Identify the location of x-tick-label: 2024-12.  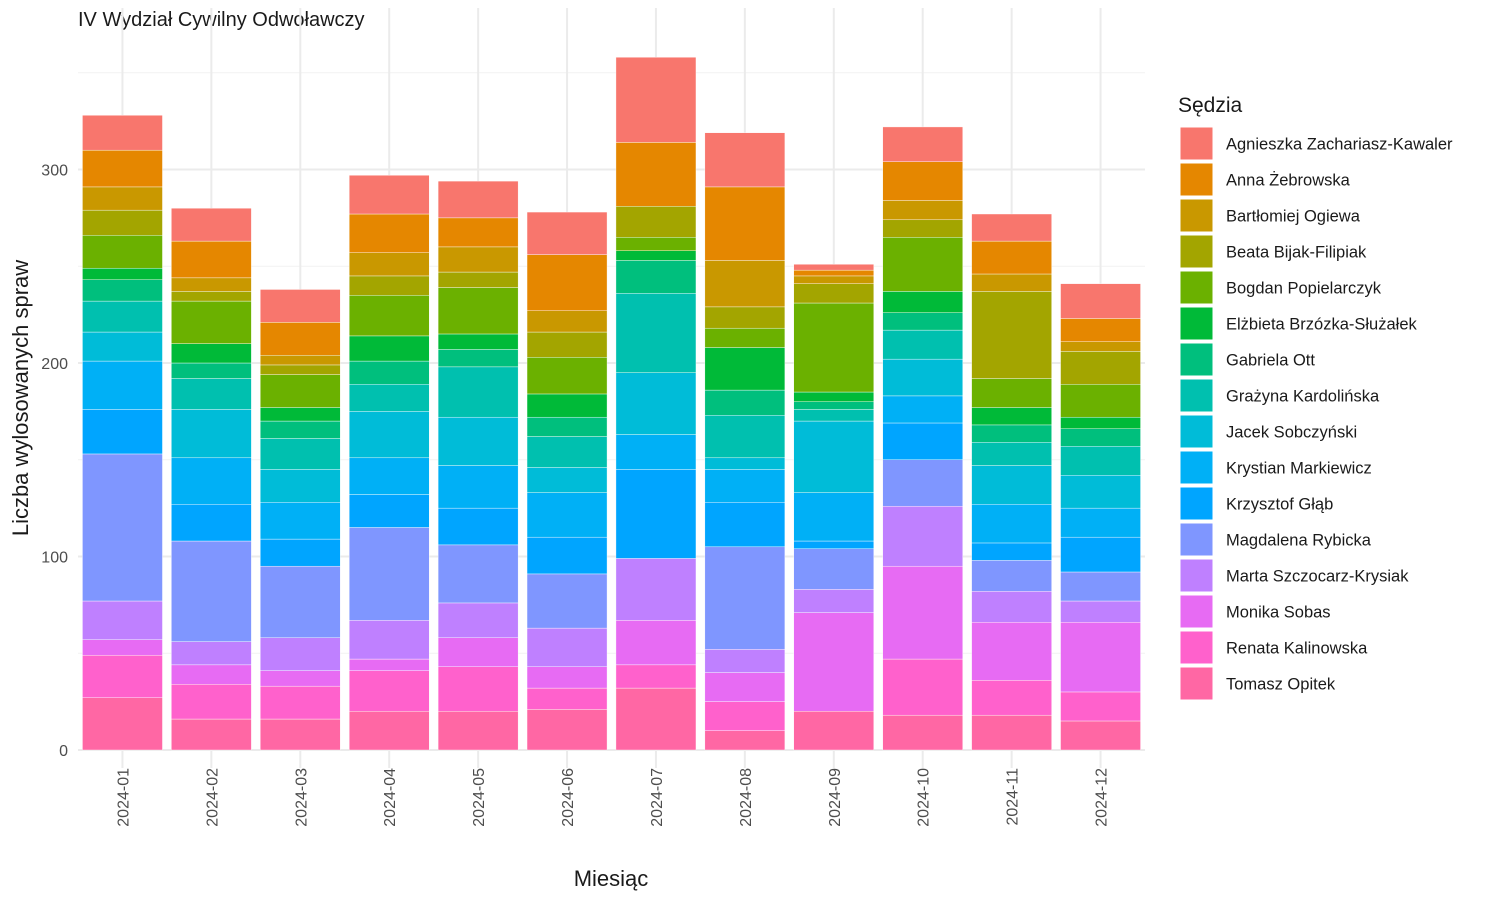
(1102, 797).